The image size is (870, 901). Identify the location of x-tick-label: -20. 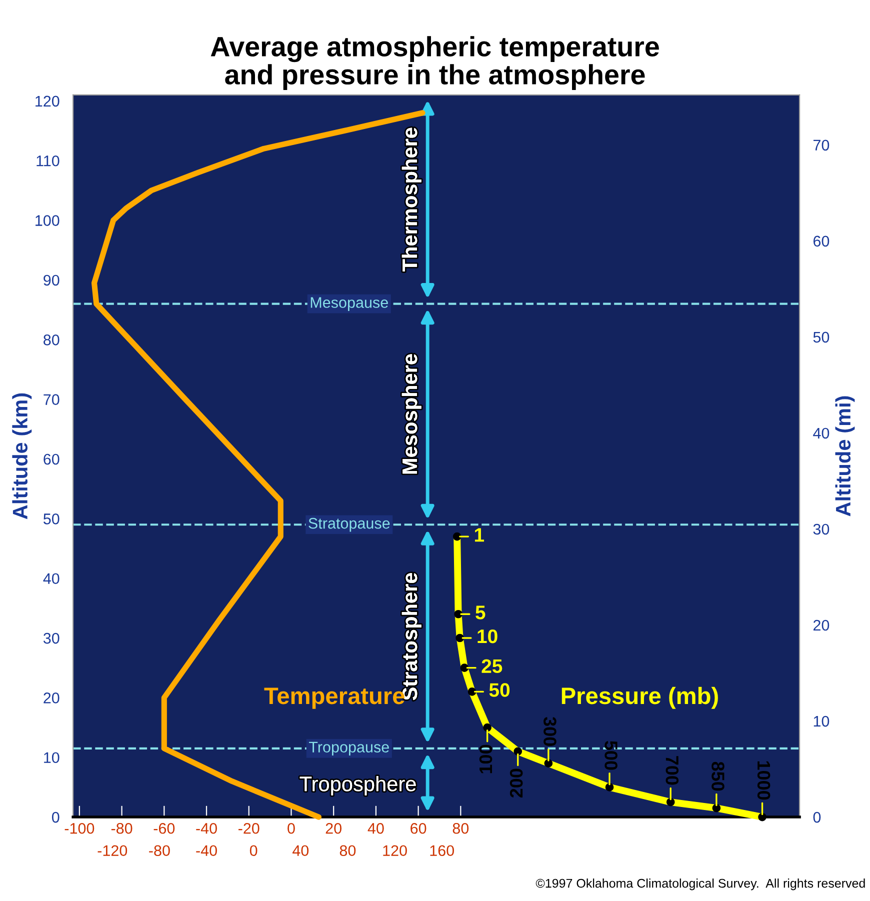
(249, 828).